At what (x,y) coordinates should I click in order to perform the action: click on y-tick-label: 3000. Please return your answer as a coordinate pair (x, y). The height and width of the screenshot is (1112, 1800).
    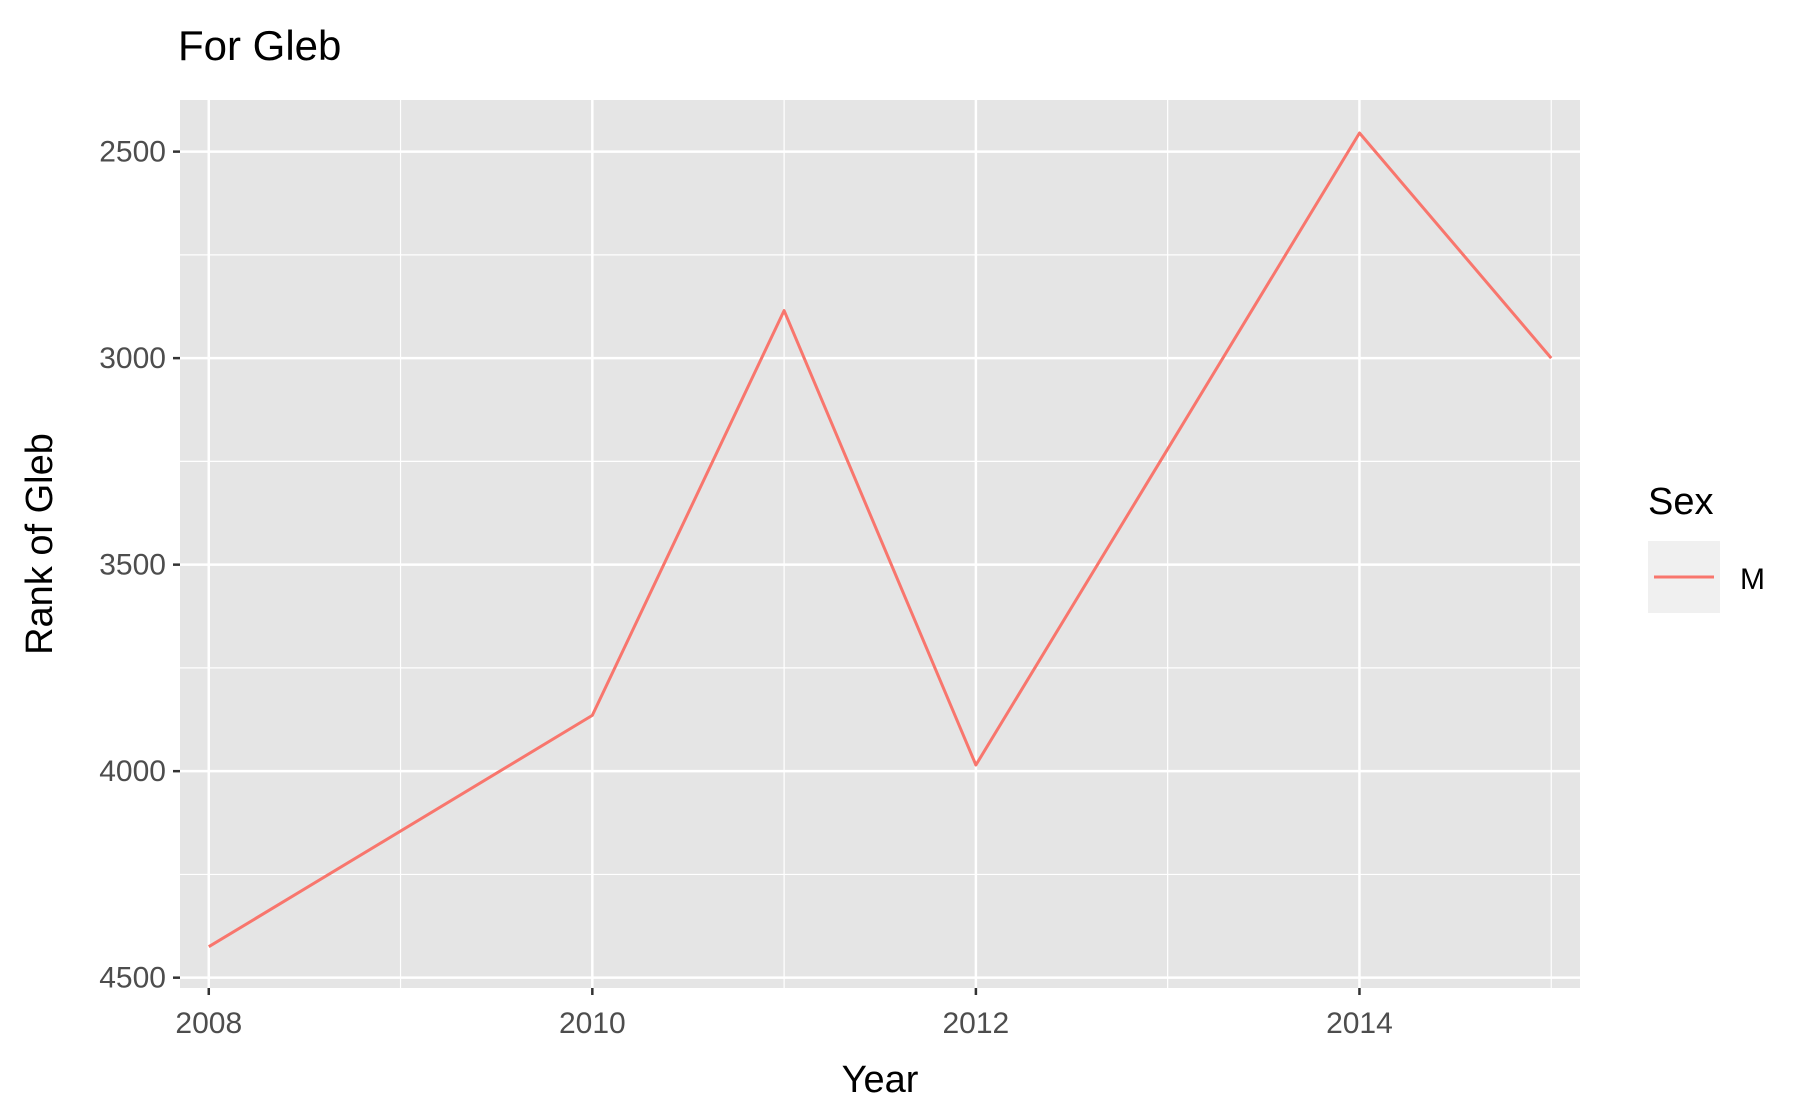
    Looking at the image, I should click on (132, 358).